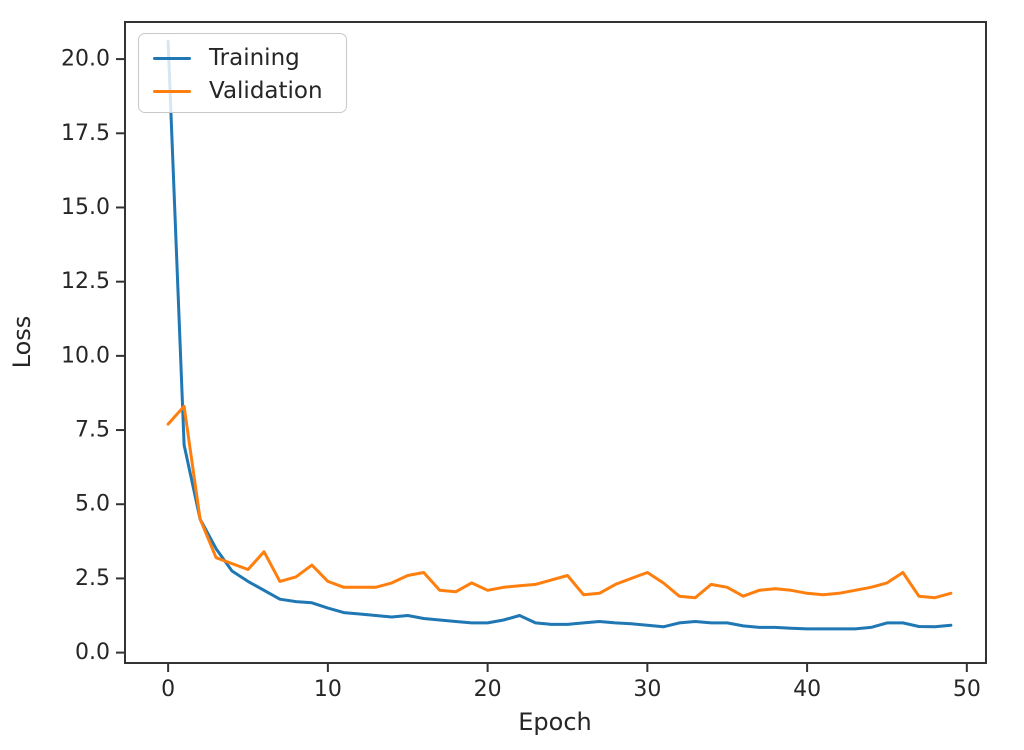 The width and height of the screenshot is (1024, 750). I want to click on legend: Training Validation, so click(242, 73).